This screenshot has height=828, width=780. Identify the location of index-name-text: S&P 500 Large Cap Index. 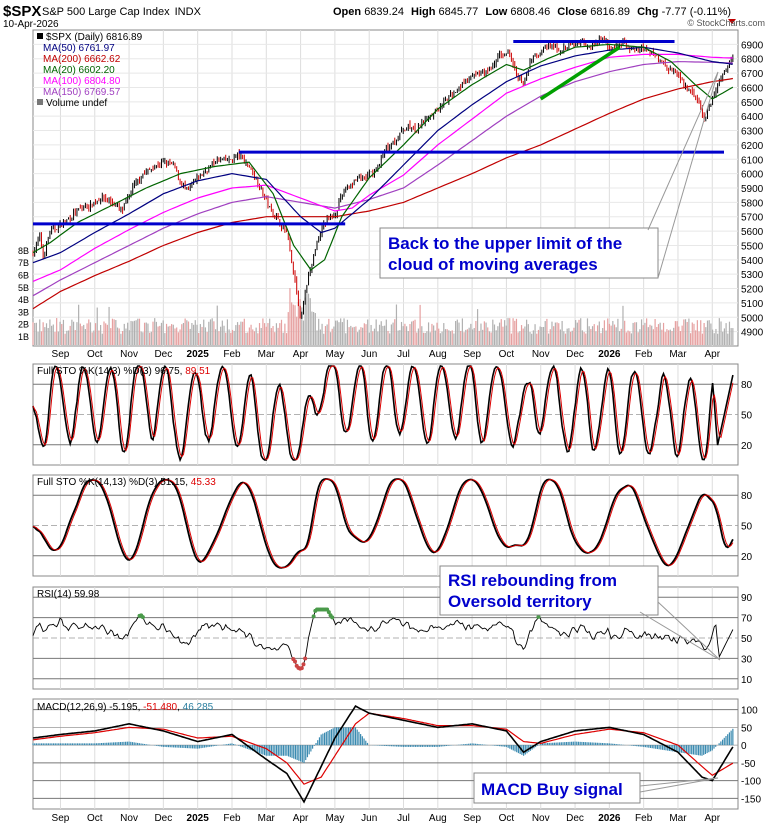
(106, 12).